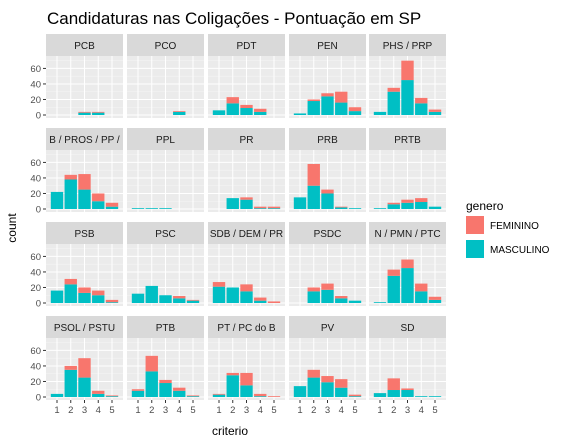  Describe the element at coordinates (137, 410) in the screenshot. I see `x-tick-label: 1` at that location.